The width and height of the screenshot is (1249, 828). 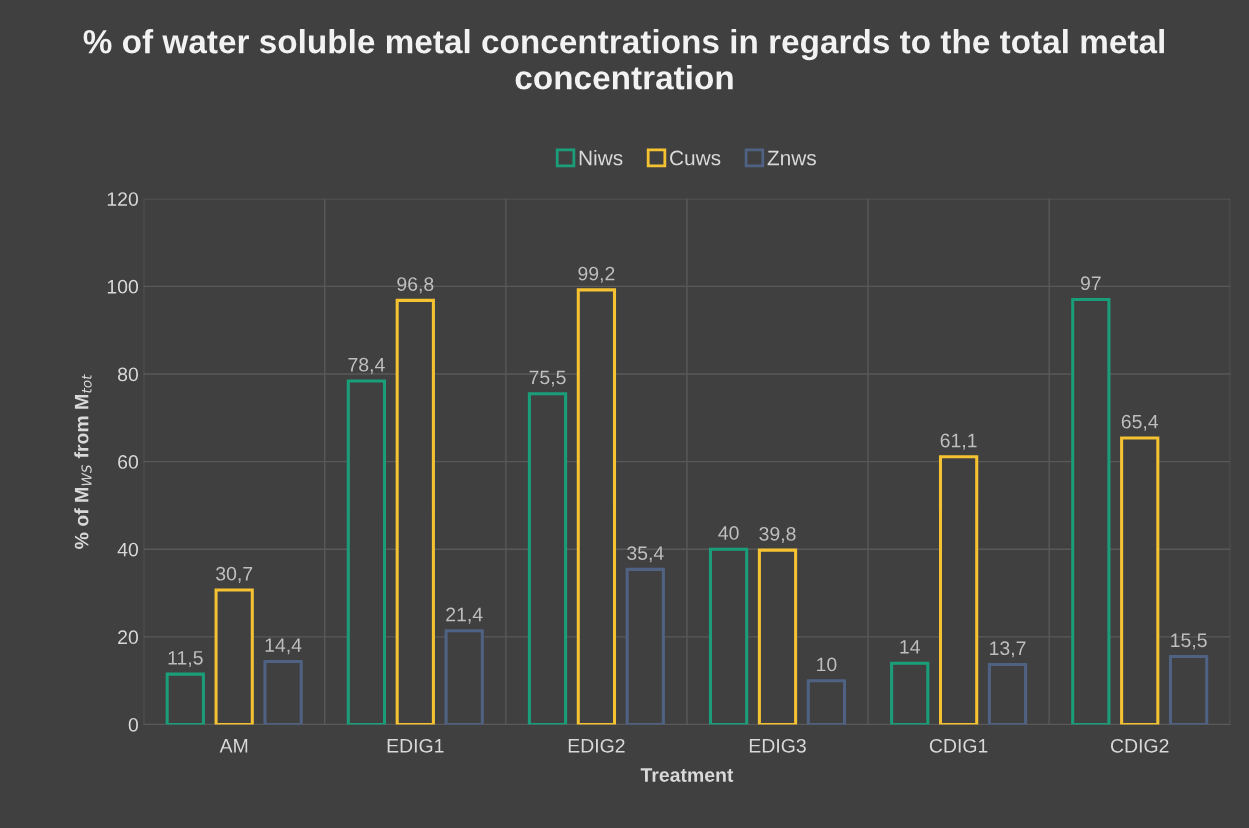 What do you see at coordinates (645, 554) in the screenshot?
I see `data-label: 35,4` at bounding box center [645, 554].